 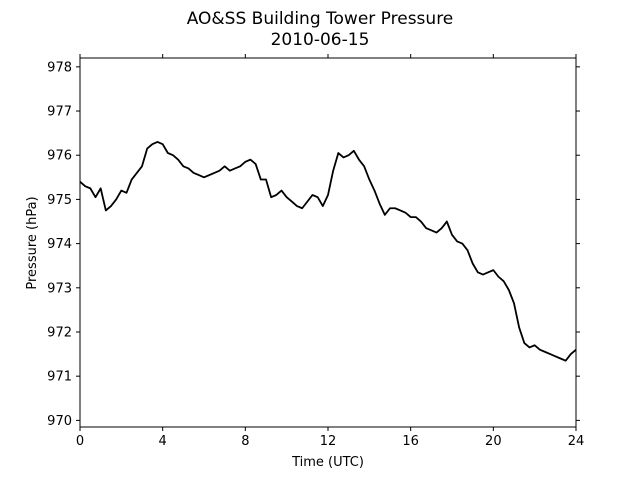 I want to click on y-tick-label: 971, so click(x=59, y=377).